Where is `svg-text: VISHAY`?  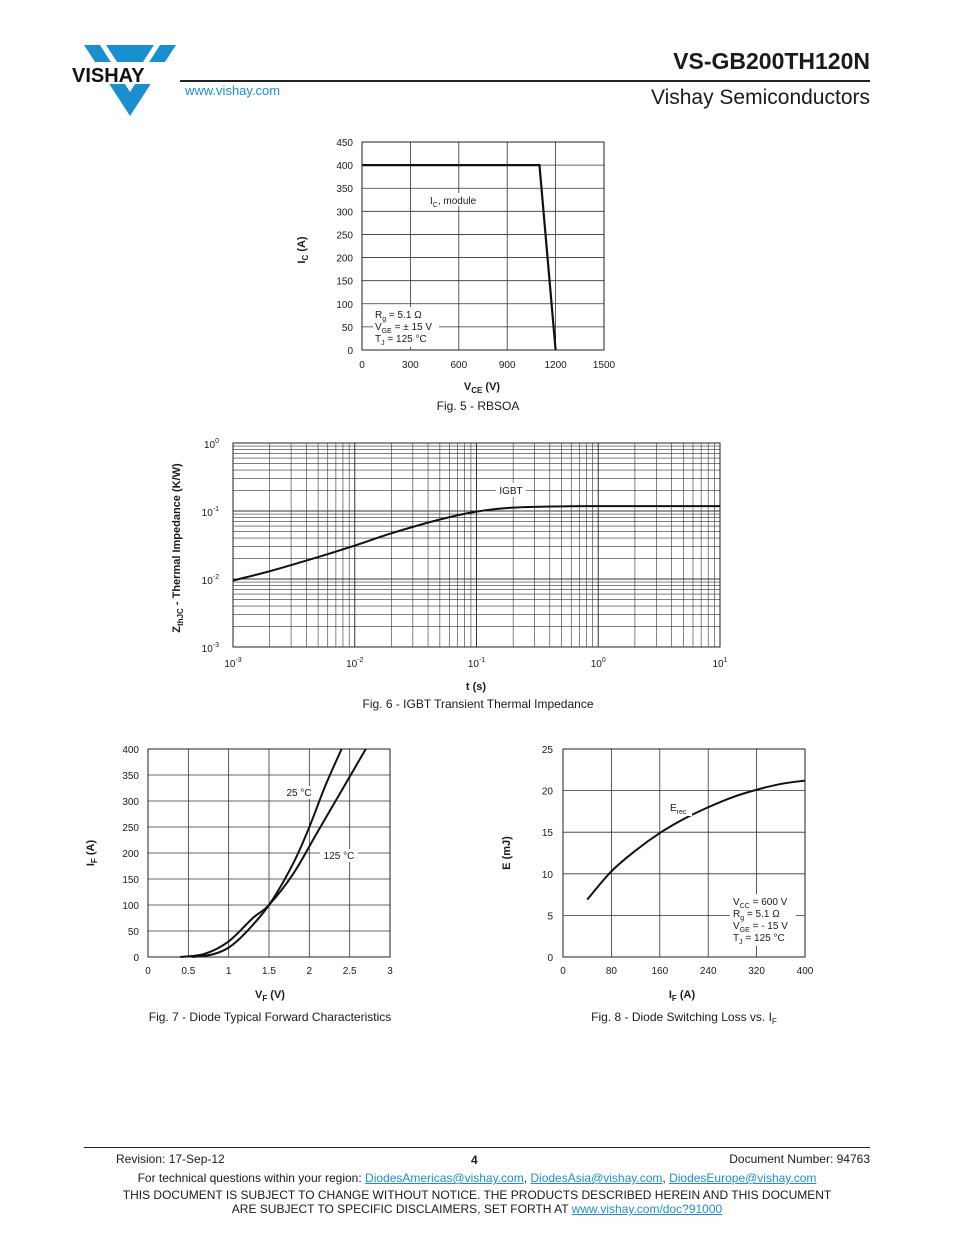 svg-text: VISHAY is located at coordinates (108, 76).